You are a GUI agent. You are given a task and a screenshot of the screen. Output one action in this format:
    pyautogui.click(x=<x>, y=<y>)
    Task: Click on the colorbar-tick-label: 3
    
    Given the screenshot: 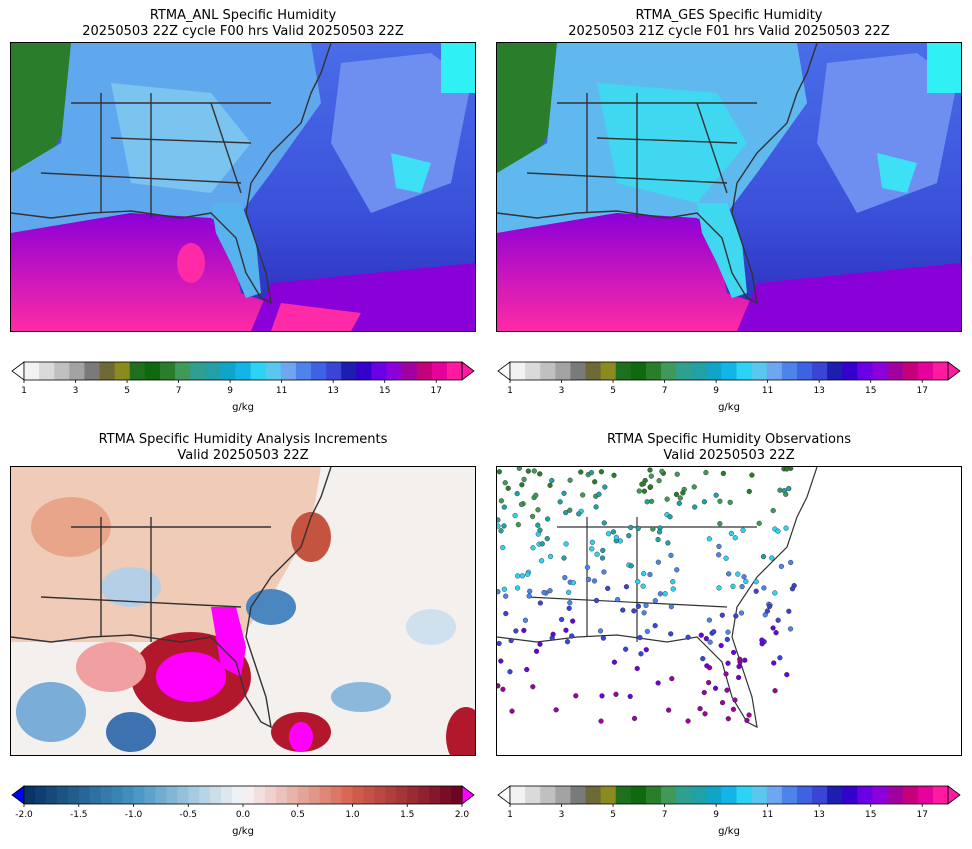 What is the action you would take?
    pyautogui.click(x=562, y=391)
    